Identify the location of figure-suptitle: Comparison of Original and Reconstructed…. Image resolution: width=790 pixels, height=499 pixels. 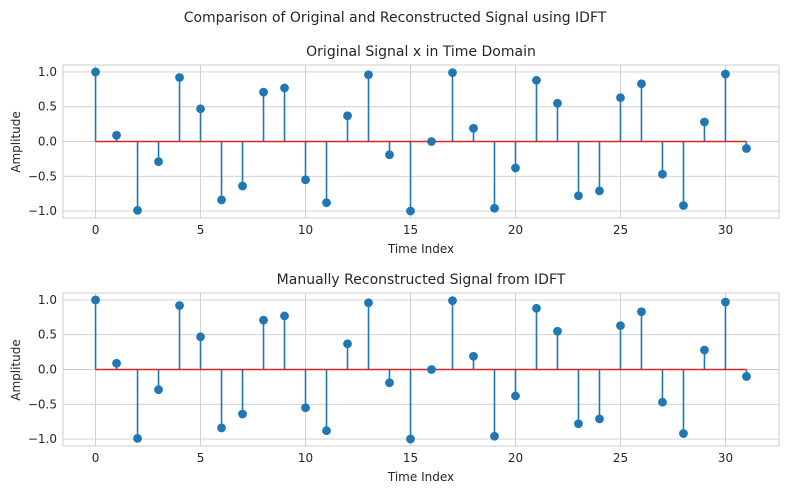
(395, 18).